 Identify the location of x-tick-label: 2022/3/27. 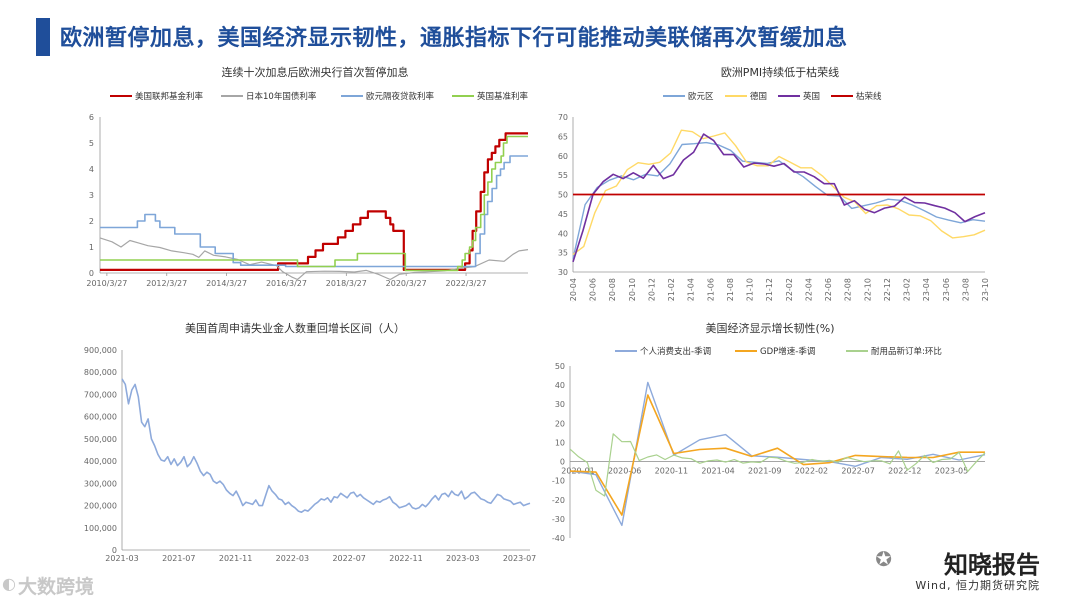
(466, 283).